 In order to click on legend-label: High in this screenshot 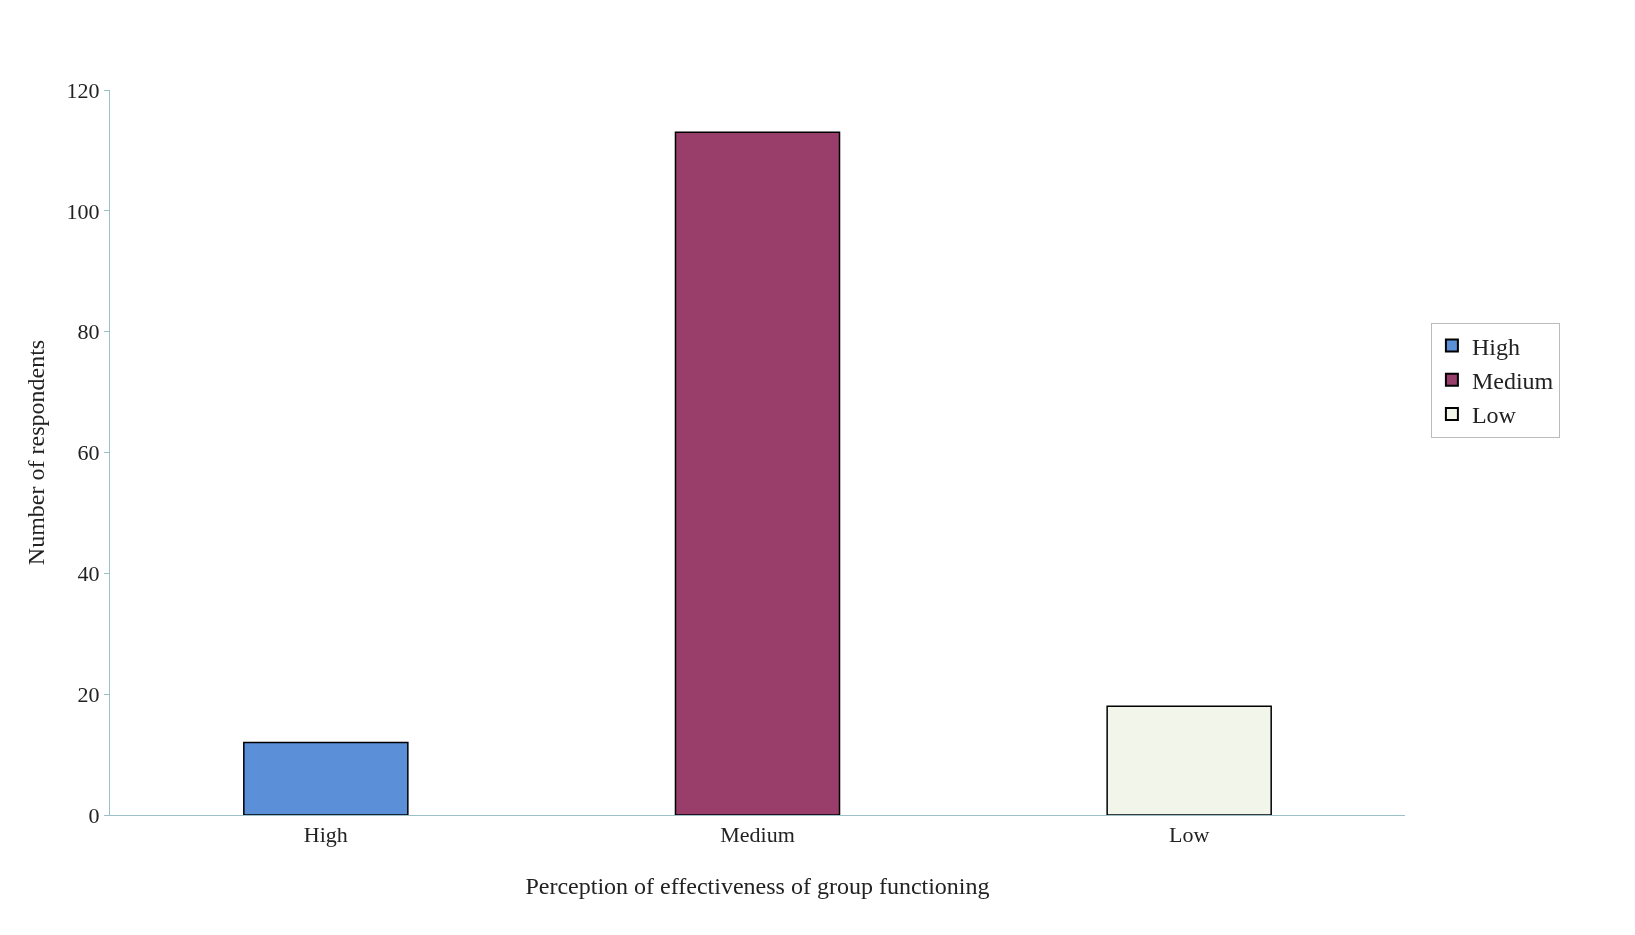, I will do `click(1495, 346)`.